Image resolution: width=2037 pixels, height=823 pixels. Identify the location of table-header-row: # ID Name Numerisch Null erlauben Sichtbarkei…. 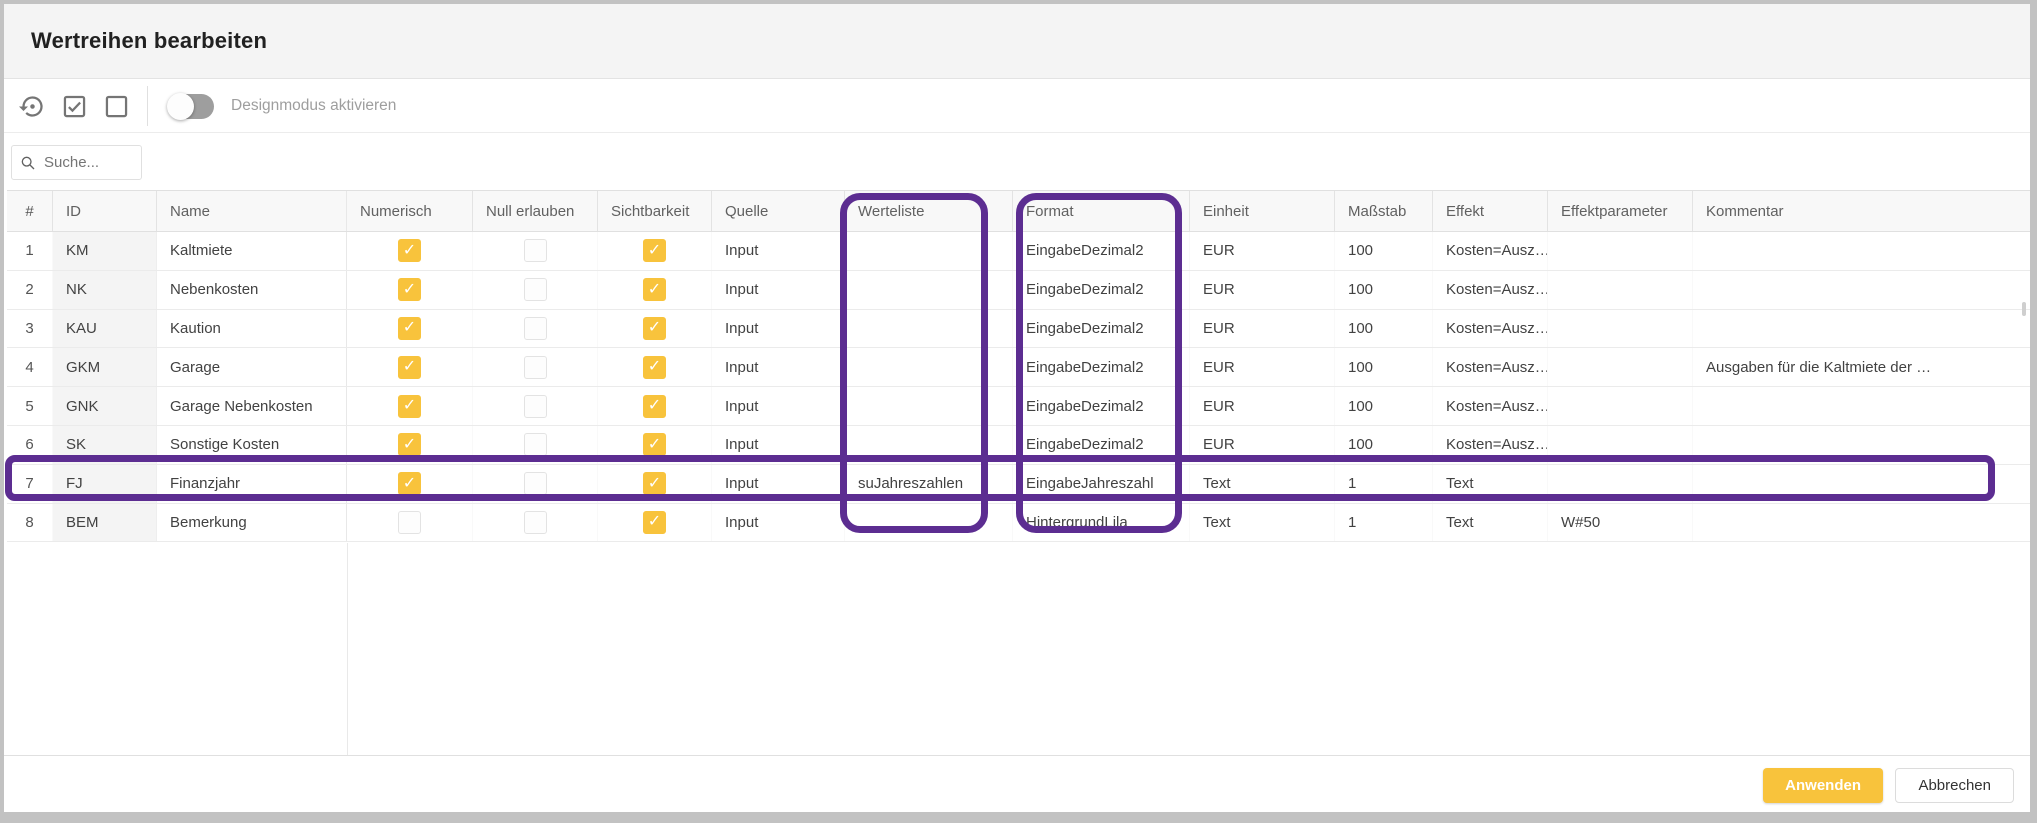
(1018, 211).